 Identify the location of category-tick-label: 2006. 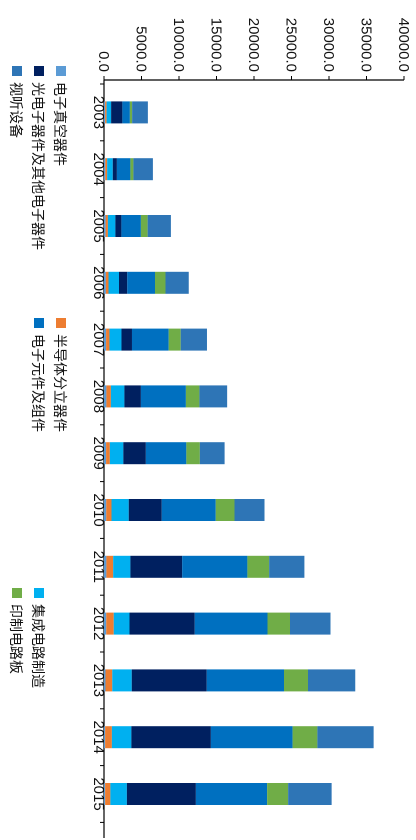
(98, 282).